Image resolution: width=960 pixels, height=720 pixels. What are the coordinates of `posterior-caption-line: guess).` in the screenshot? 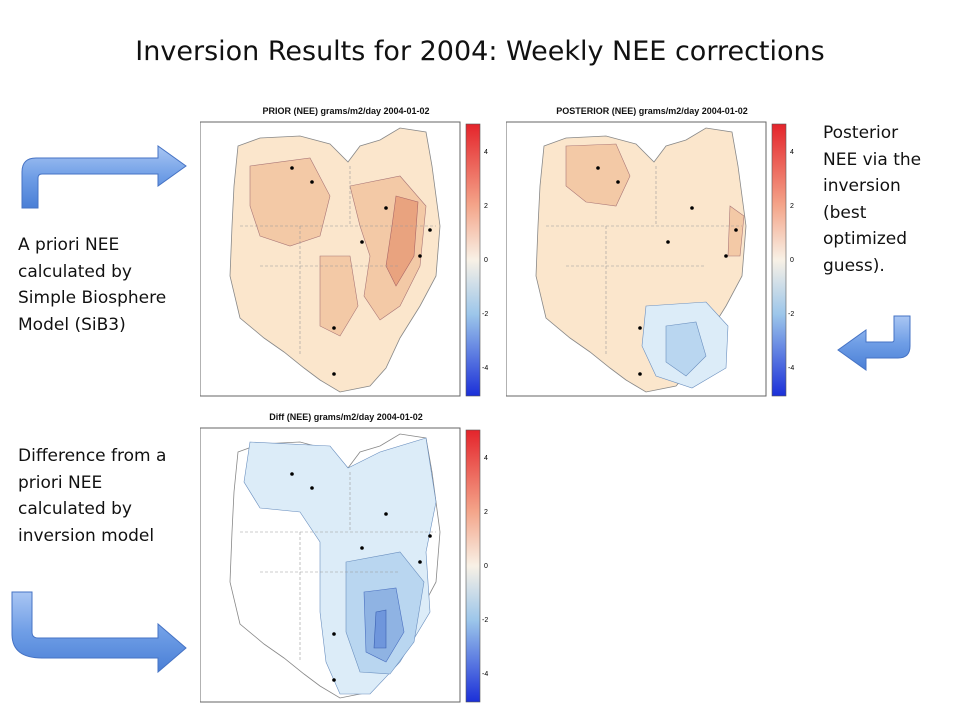 It's located at (854, 265).